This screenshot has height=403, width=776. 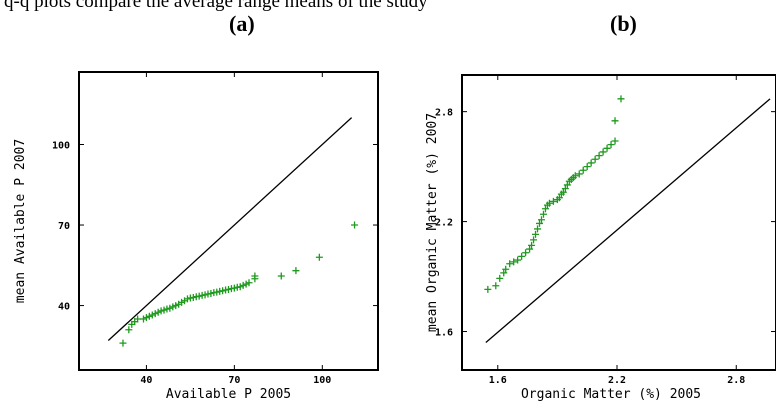 I want to click on x-tick-label: 100, so click(x=322, y=380).